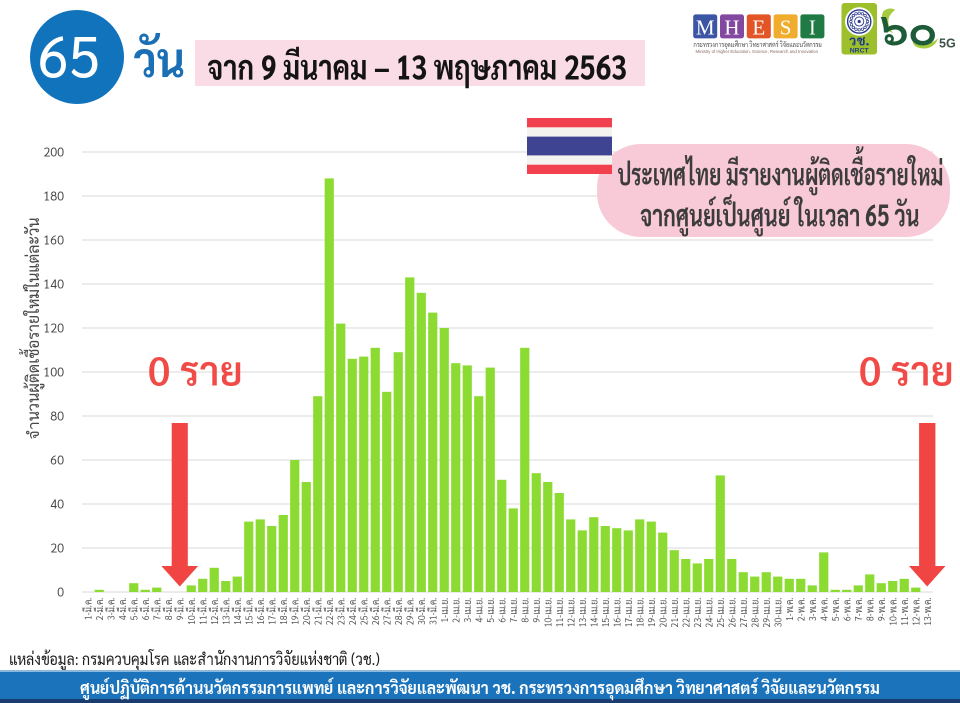  I want to click on svg-text: 5-เม.ย., so click(490, 610).